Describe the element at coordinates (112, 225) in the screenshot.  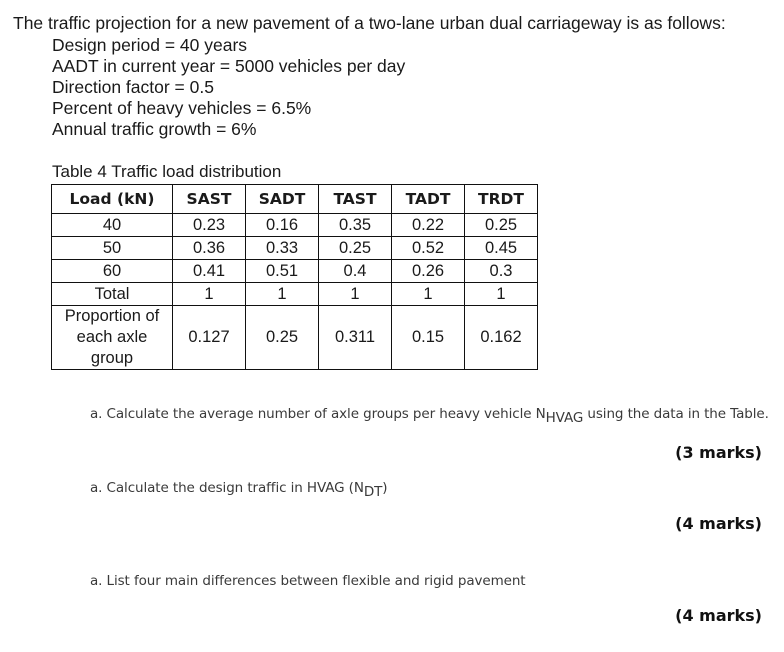
I see `cell: 40` at that location.